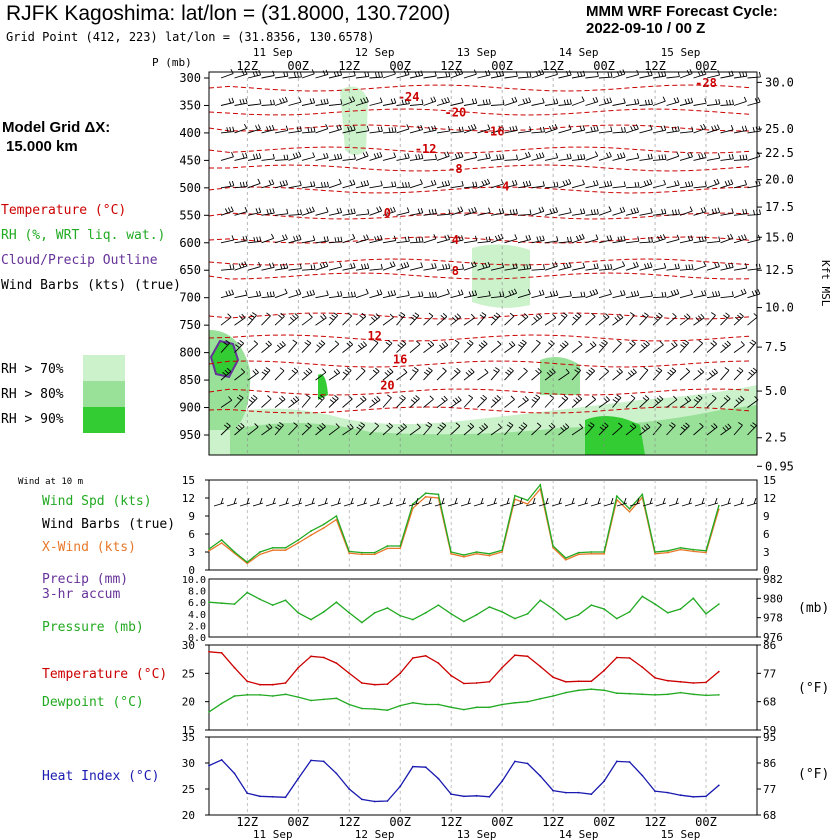 Image resolution: width=840 pixels, height=840 pixels. Describe the element at coordinates (387, 213) in the screenshot. I see `temp-label: 0` at that location.